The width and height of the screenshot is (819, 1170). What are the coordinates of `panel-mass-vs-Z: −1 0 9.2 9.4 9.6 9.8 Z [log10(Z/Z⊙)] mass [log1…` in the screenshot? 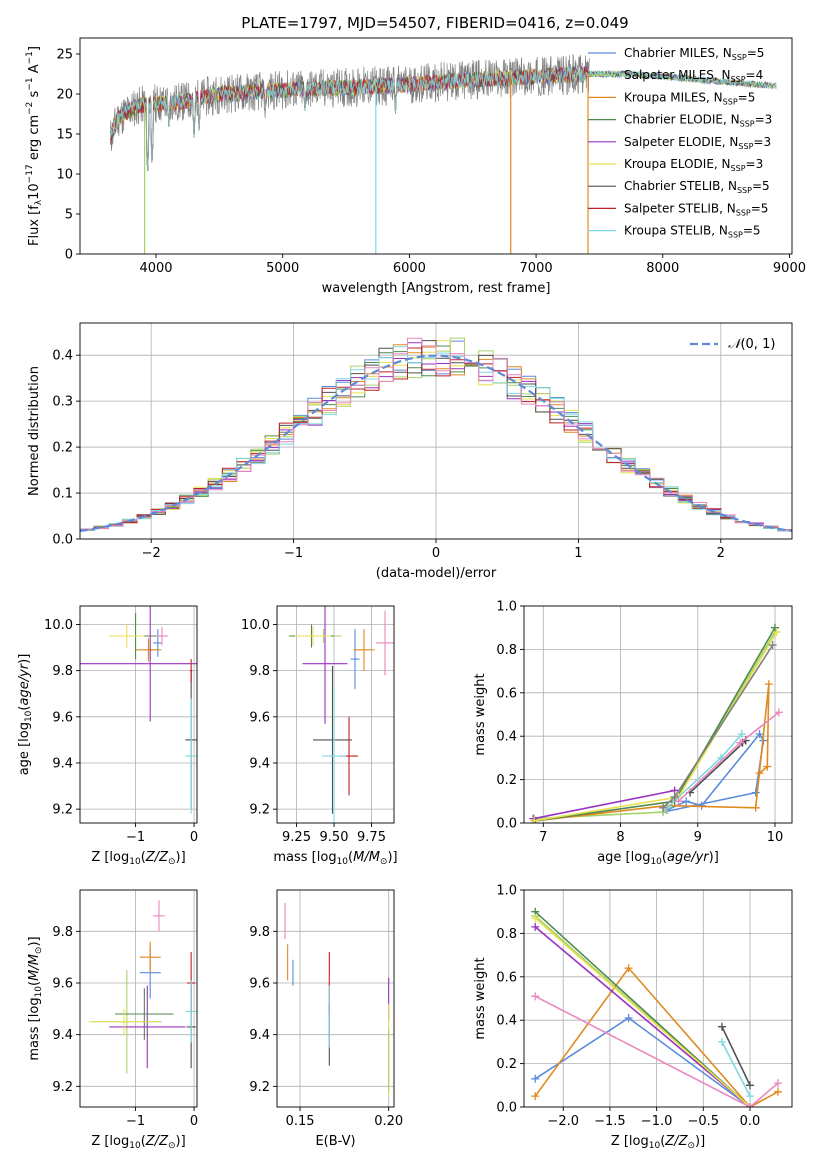 It's located at (112, 1020).